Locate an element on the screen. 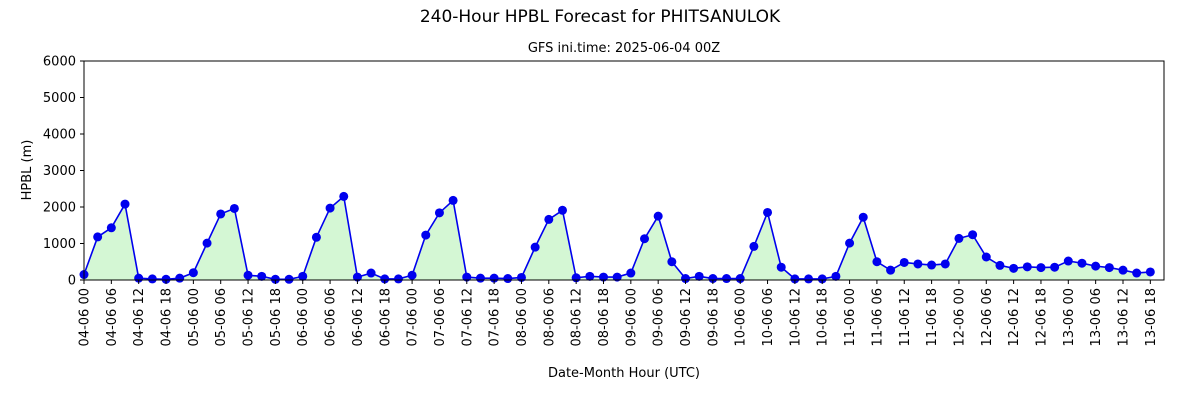  y-tick-label: 1000 is located at coordinates (59, 244).